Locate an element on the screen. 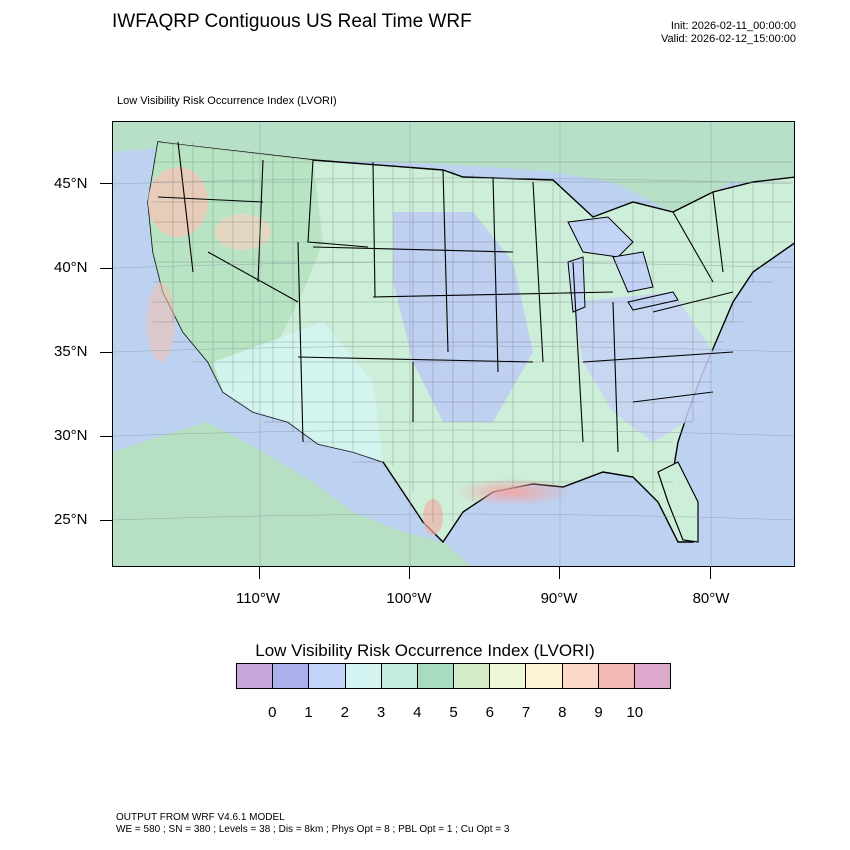  colorbar-label-9: 9 is located at coordinates (598, 712).